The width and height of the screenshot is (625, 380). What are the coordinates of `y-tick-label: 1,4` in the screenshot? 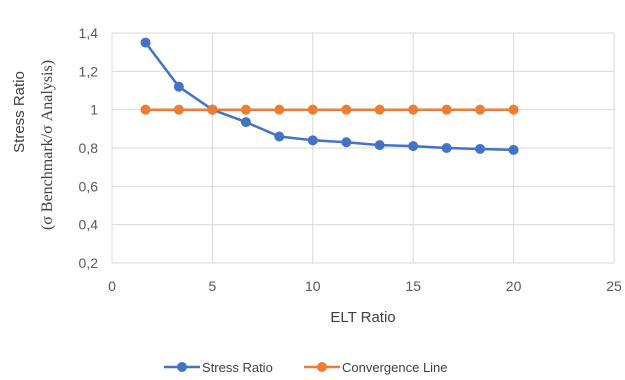 It's located at (89, 33).